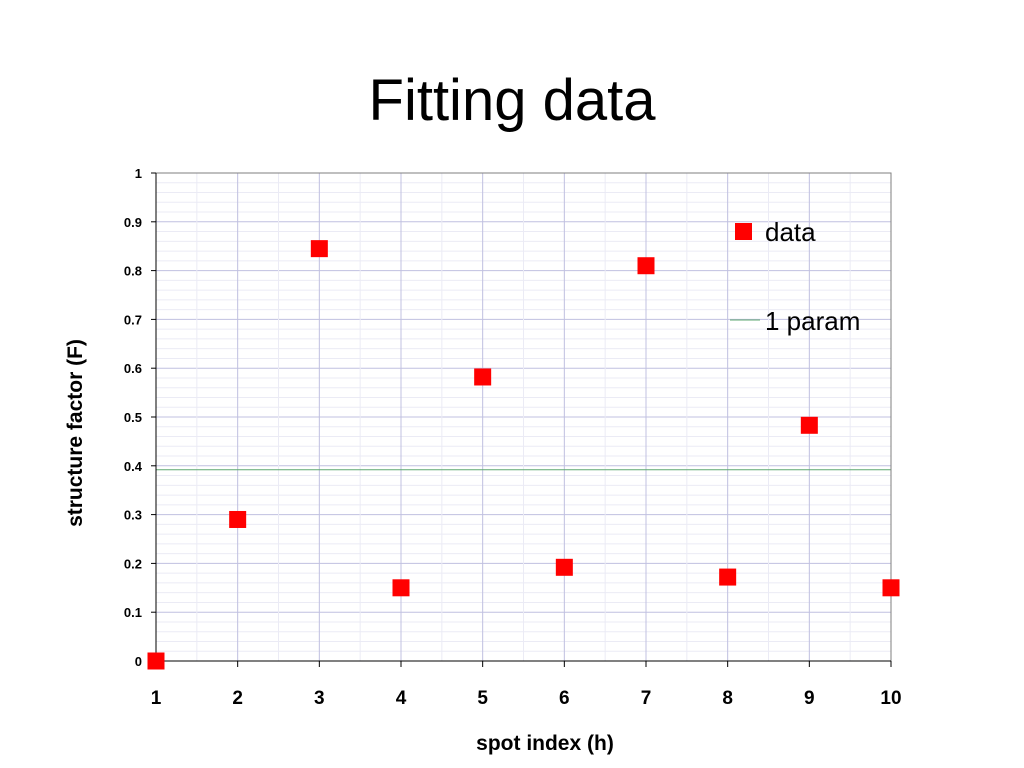 Image resolution: width=1024 pixels, height=768 pixels. Describe the element at coordinates (812, 321) in the screenshot. I see `legend-label-1-param: 1 param` at that location.